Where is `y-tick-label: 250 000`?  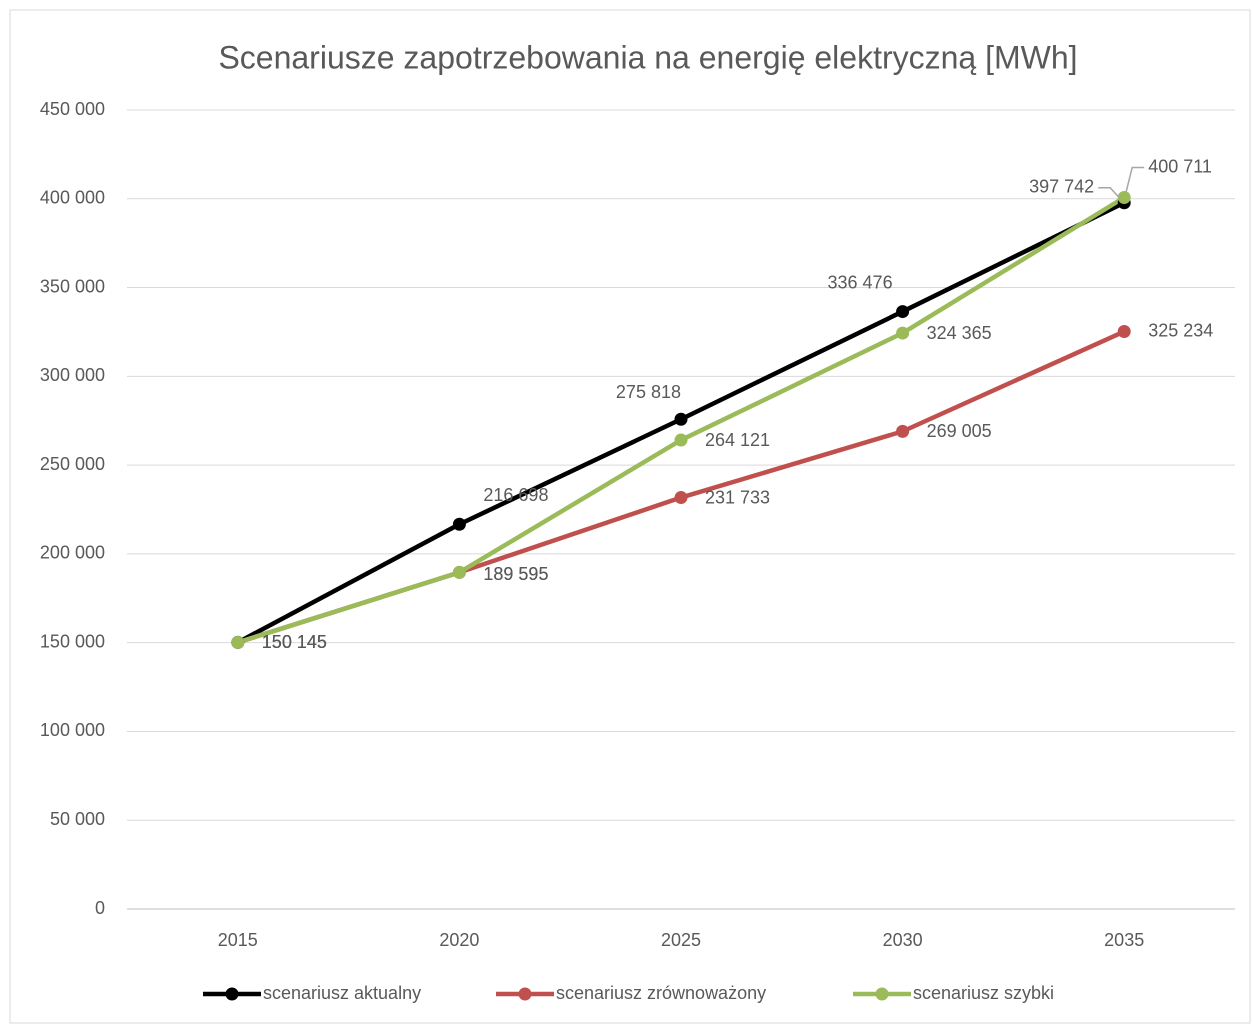 y-tick-label: 250 000 is located at coordinates (72, 464).